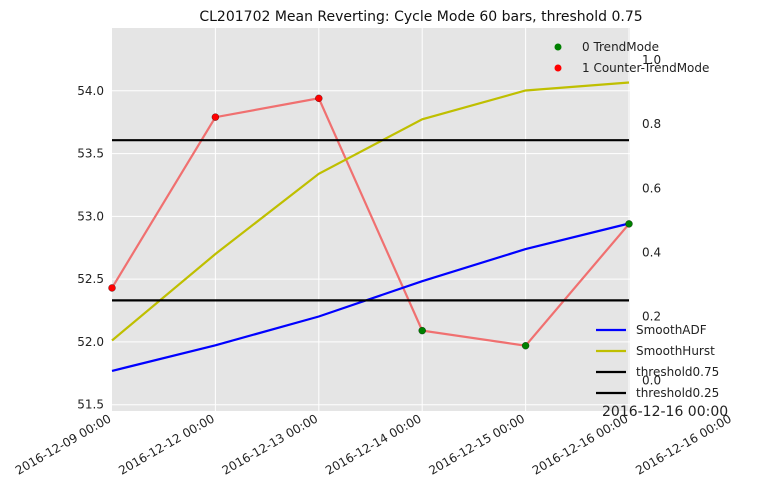 The width and height of the screenshot is (771, 500). What do you see at coordinates (631, 57) in the screenshot?
I see `legend-top: 0 TrendMode 1 Counter-TrendMode` at bounding box center [631, 57].